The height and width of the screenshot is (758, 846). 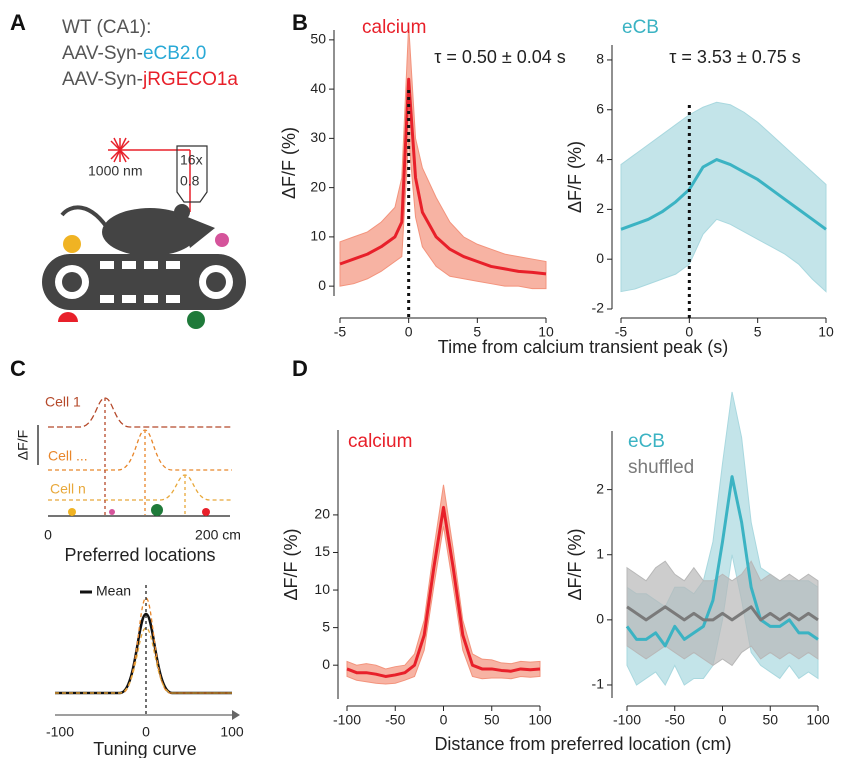 What do you see at coordinates (640, 27) in the screenshot?
I see `legend-label: eCB` at bounding box center [640, 27].